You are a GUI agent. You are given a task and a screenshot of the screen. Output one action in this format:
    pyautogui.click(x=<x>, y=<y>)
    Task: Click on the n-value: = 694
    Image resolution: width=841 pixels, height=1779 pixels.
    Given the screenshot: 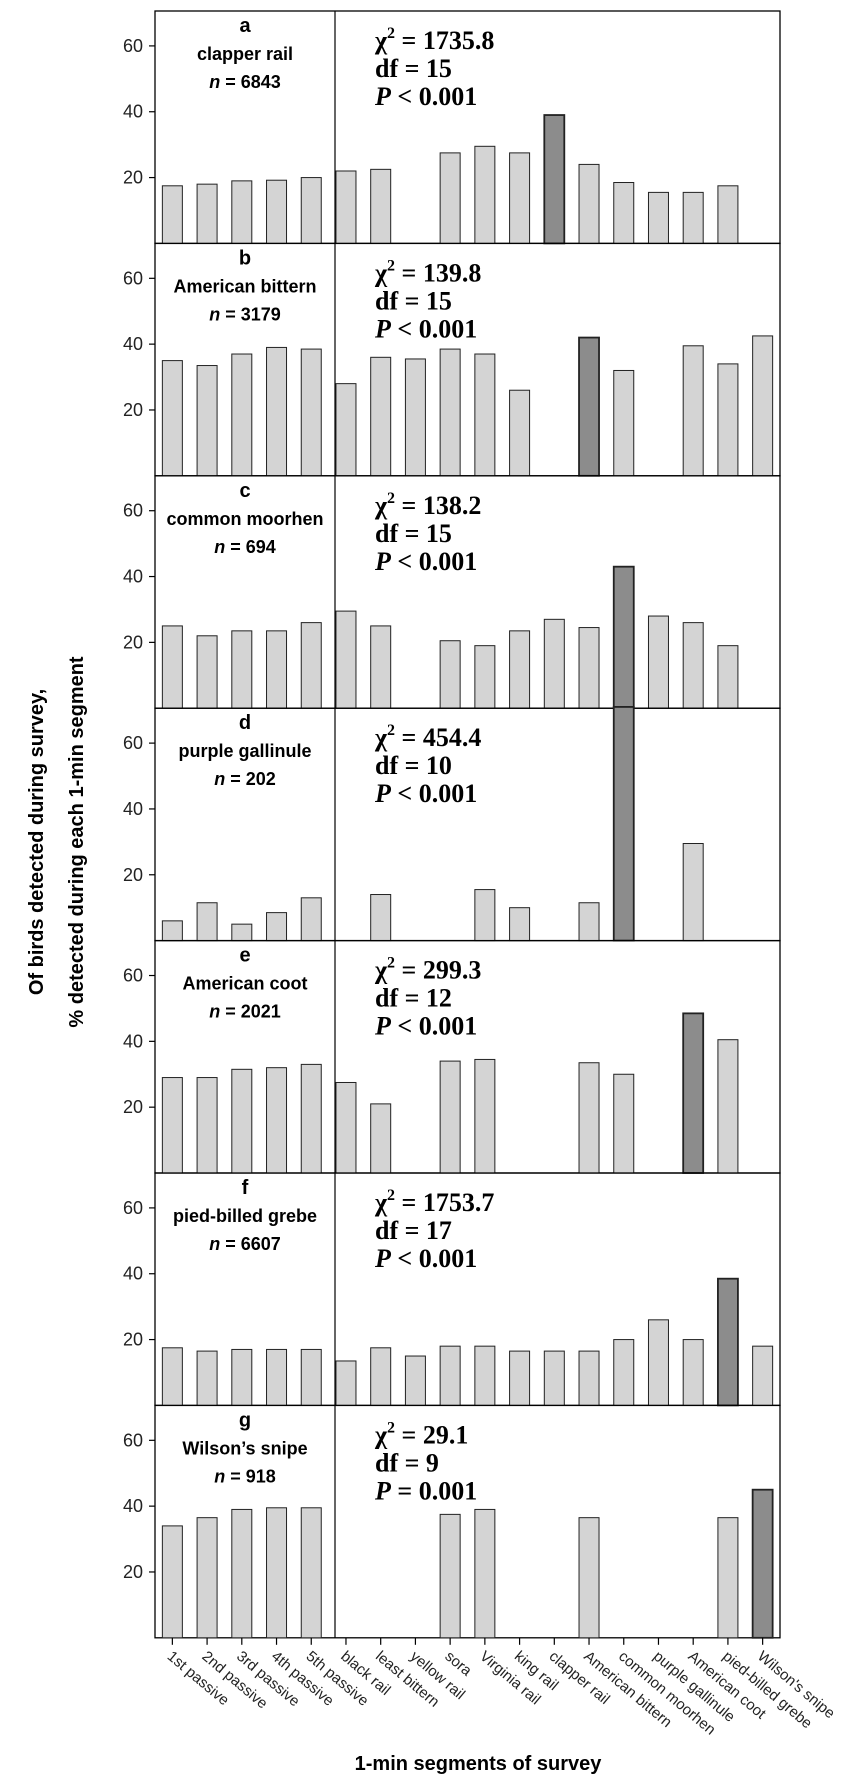 What is the action you would take?
    pyautogui.click(x=250, y=547)
    